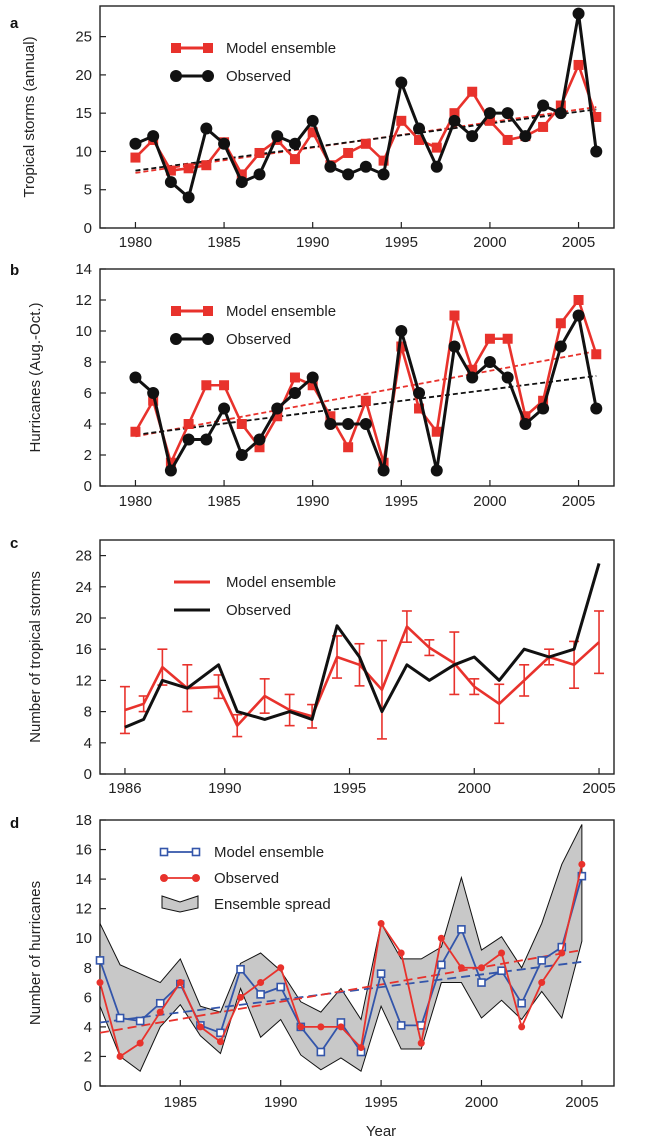 This screenshot has width=651, height=1143. I want to click on legend-swatch-spread, so click(180, 904).